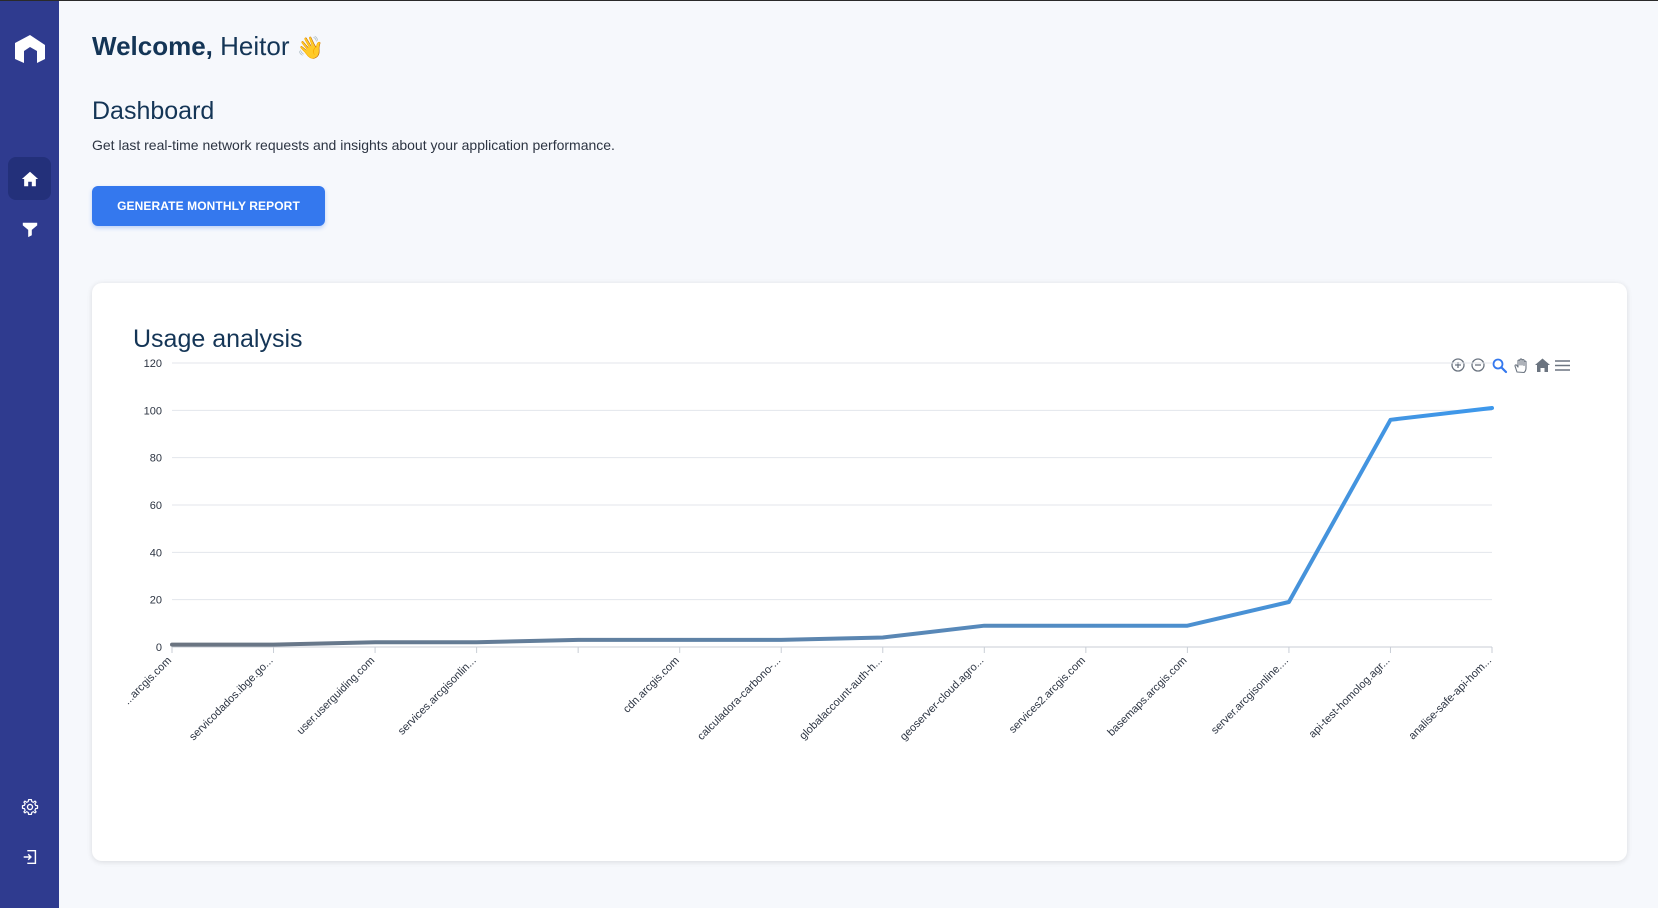 The width and height of the screenshot is (1658, 908). What do you see at coordinates (30, 50) in the screenshot?
I see `app-logo` at bounding box center [30, 50].